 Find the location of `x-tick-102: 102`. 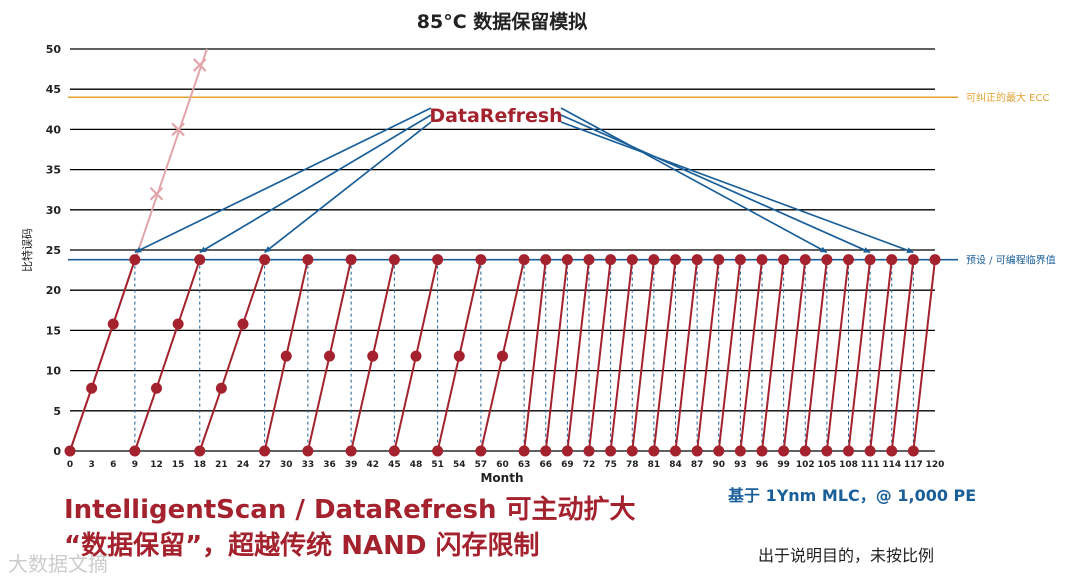

x-tick-102: 102 is located at coordinates (805, 465).